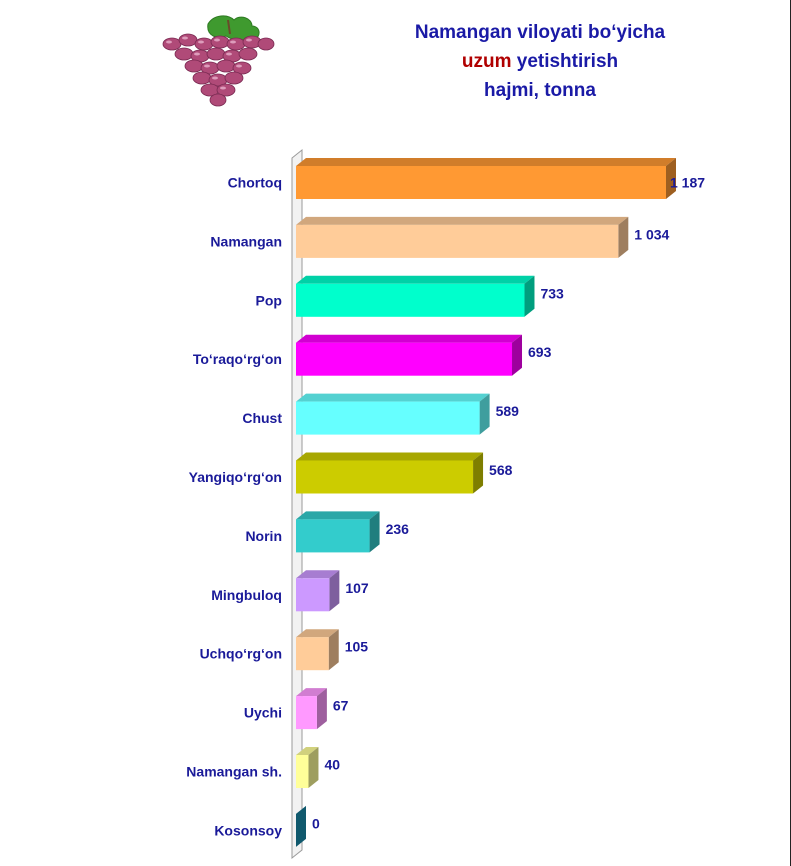 The width and height of the screenshot is (791, 866). I want to click on category-label: Norin, so click(263, 536).